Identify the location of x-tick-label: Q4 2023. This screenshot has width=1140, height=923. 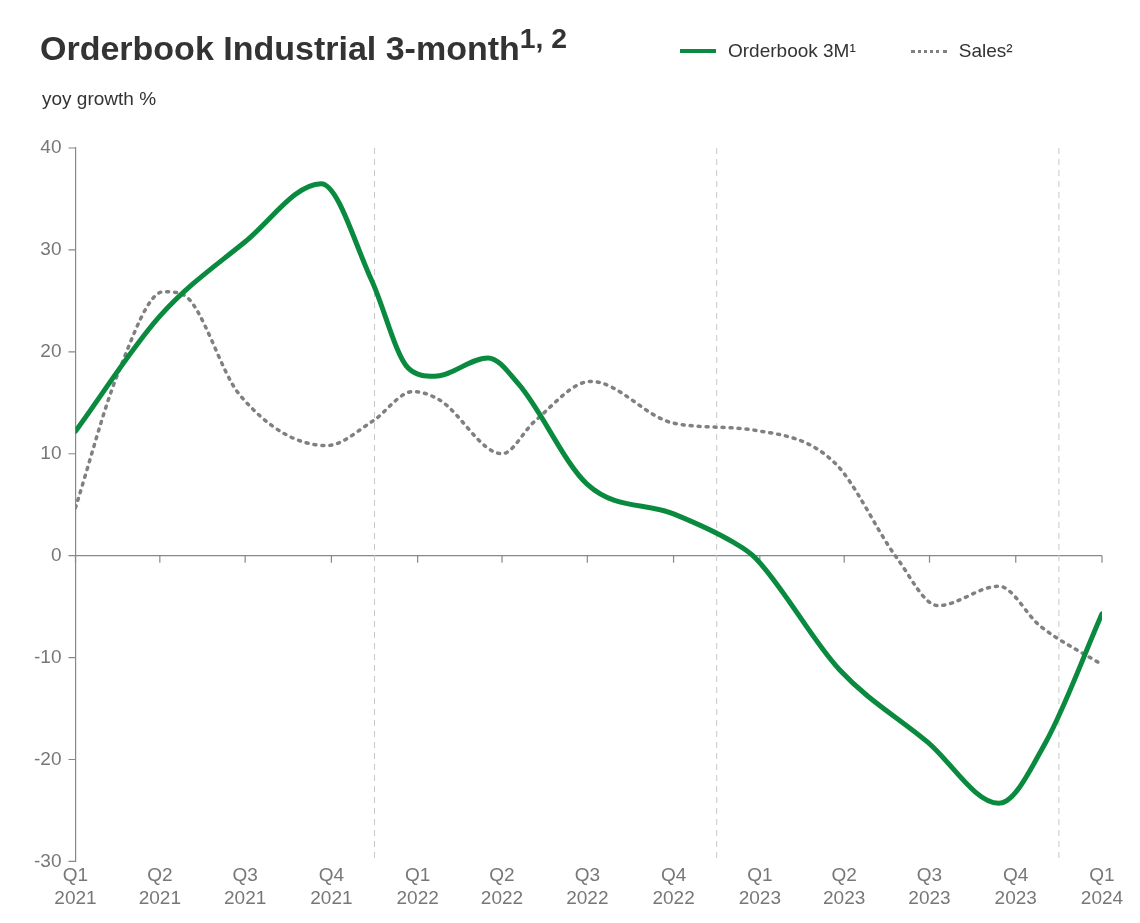
(1015, 886).